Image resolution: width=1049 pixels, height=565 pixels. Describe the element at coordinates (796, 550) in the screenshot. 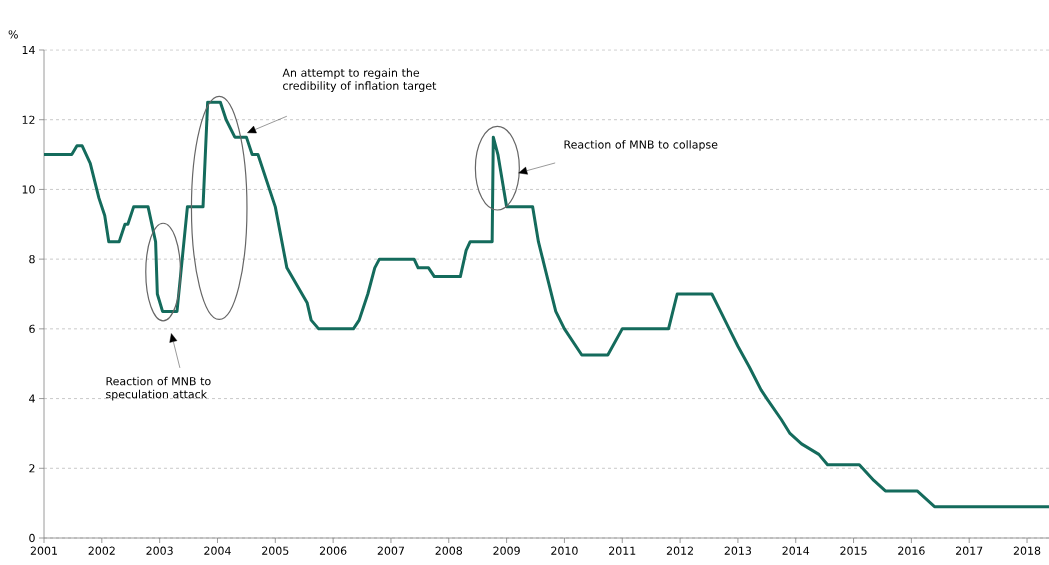

I see `x-tick-label: 2014` at that location.